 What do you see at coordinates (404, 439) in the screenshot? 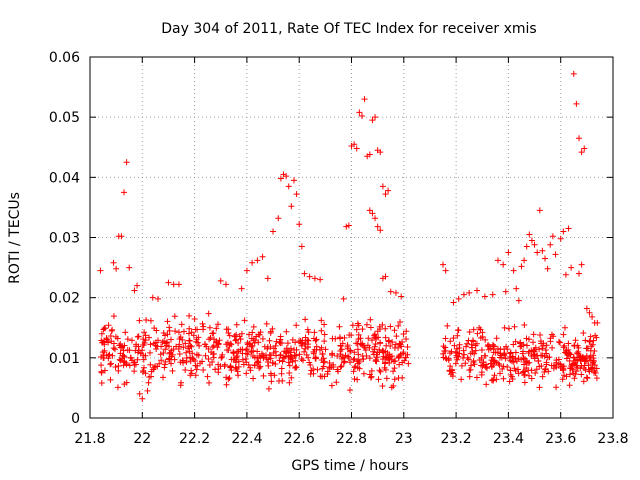
I see `x-tick-label: 23` at bounding box center [404, 439].